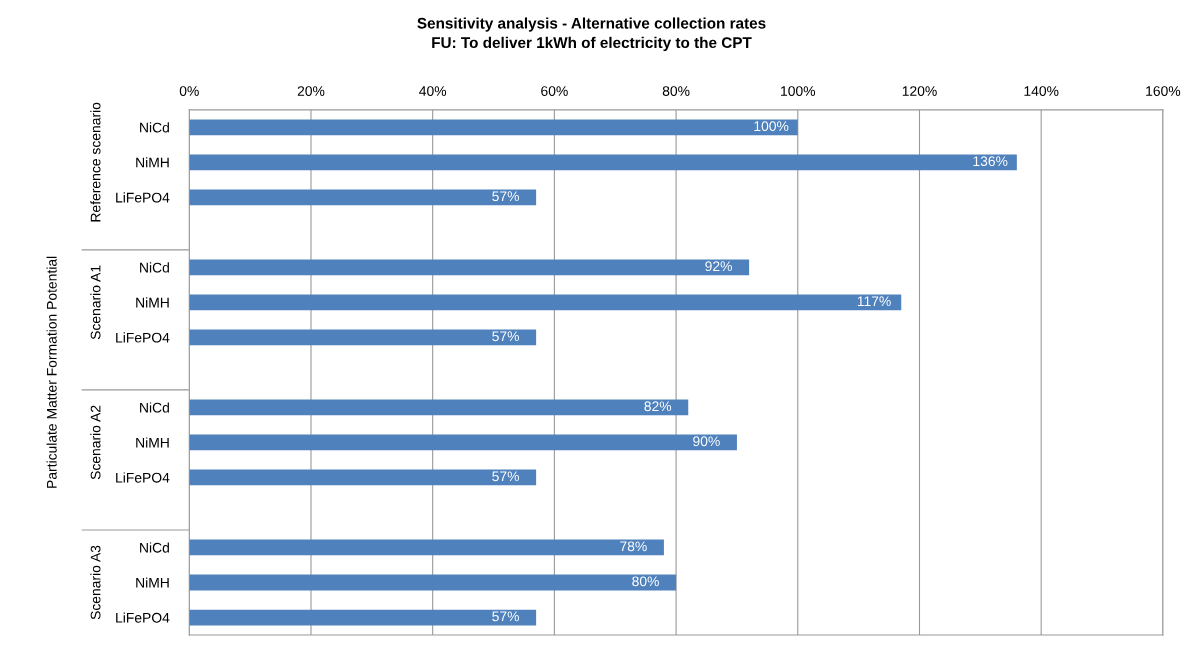 This screenshot has width=1183, height=646. Describe the element at coordinates (95, 162) in the screenshot. I see `text: Reference scenario` at that location.